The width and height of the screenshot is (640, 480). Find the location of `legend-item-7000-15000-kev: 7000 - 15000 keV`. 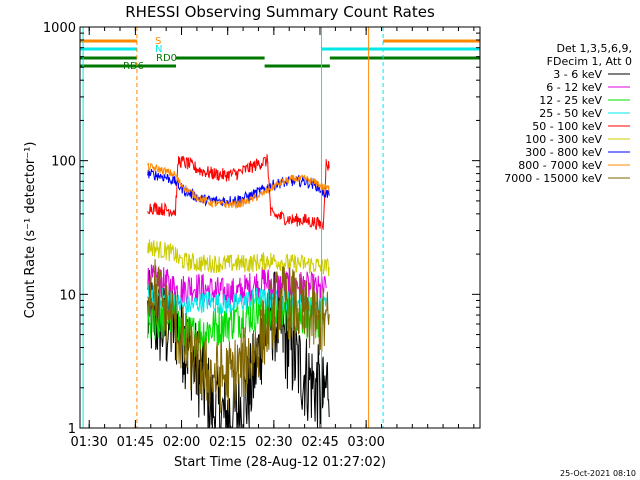

legend-item-7000-15000-kev: 7000 - 15000 keV is located at coordinates (567, 178).